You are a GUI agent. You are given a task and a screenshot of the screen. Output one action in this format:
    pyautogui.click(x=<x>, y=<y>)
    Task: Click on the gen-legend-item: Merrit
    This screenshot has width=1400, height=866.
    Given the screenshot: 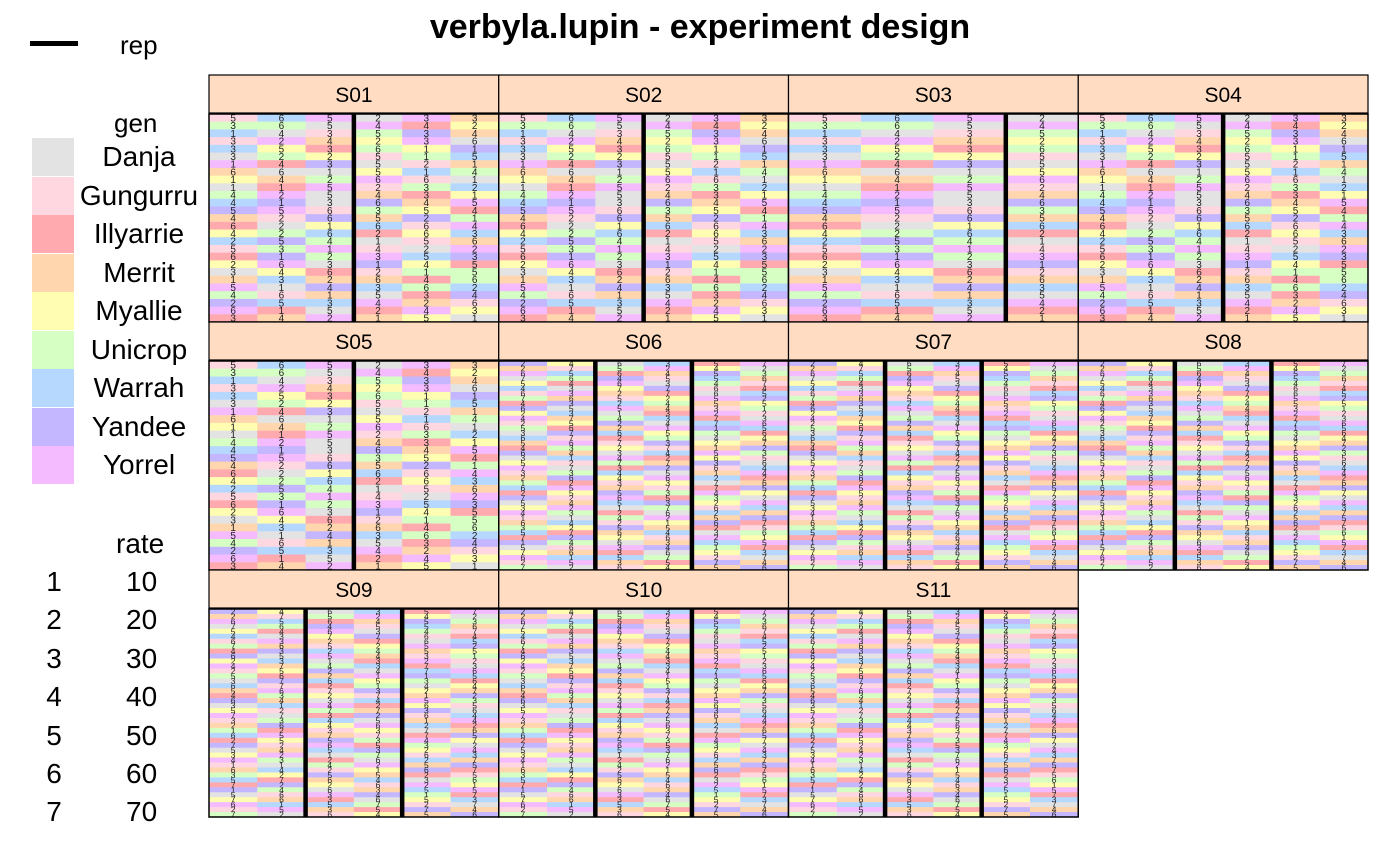 What is the action you would take?
    pyautogui.click(x=120, y=273)
    